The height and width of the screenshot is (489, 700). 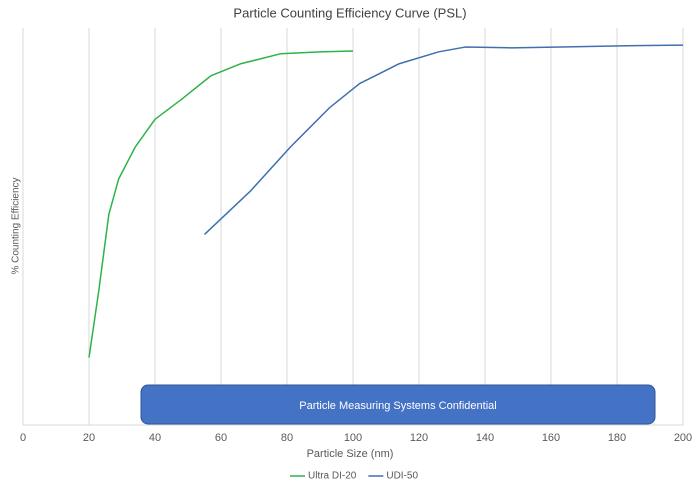 I want to click on x-tick-label: 20, so click(x=89, y=438).